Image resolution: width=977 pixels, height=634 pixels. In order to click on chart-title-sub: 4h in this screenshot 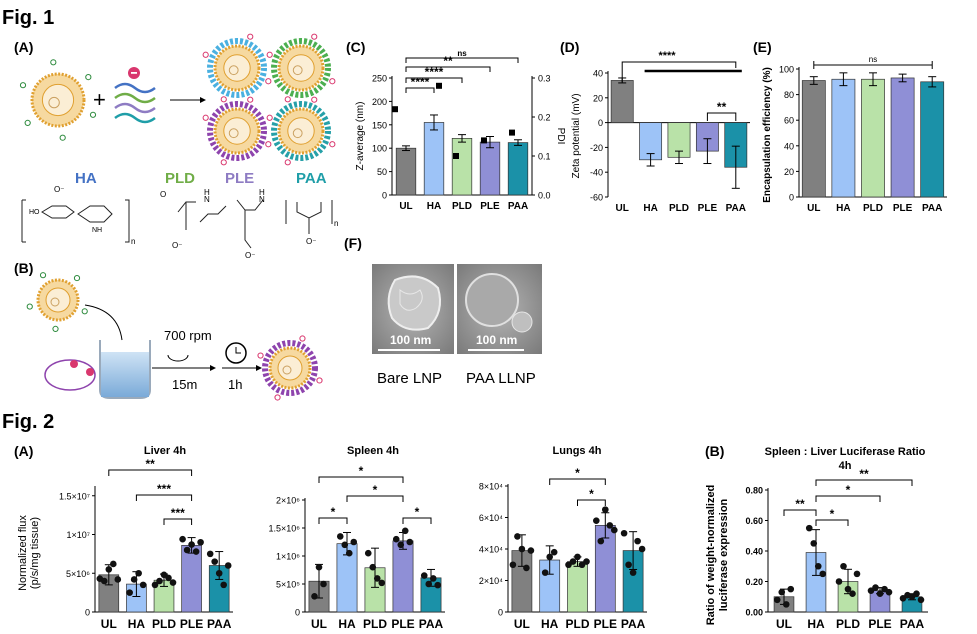, I will do `click(845, 466)`.